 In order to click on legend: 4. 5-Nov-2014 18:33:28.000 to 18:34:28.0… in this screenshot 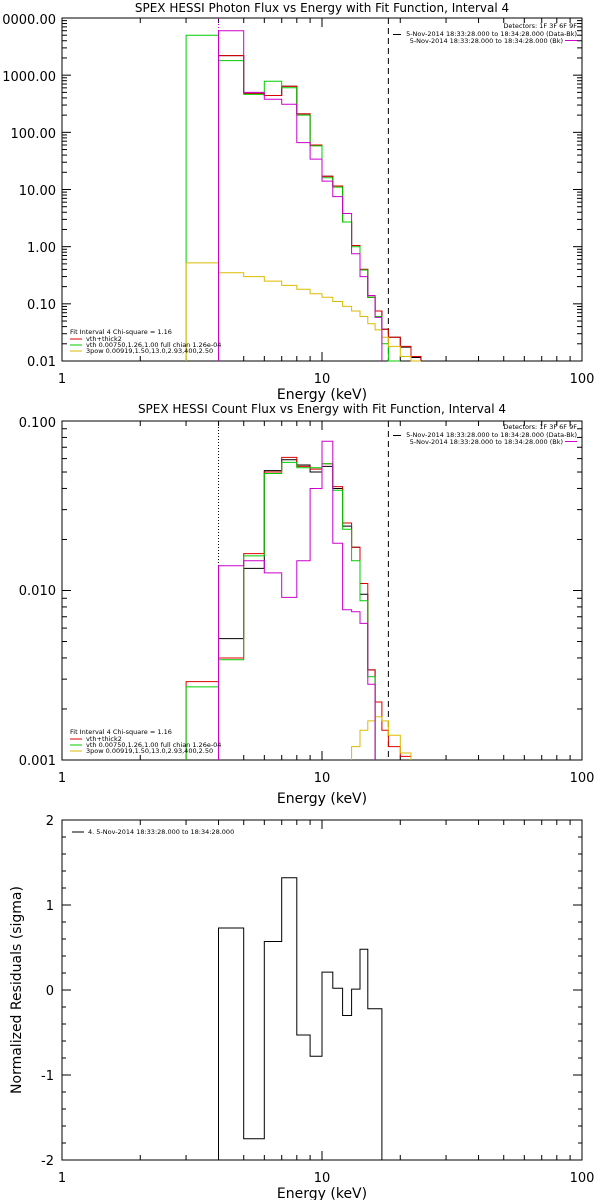, I will do `click(153, 832)`.